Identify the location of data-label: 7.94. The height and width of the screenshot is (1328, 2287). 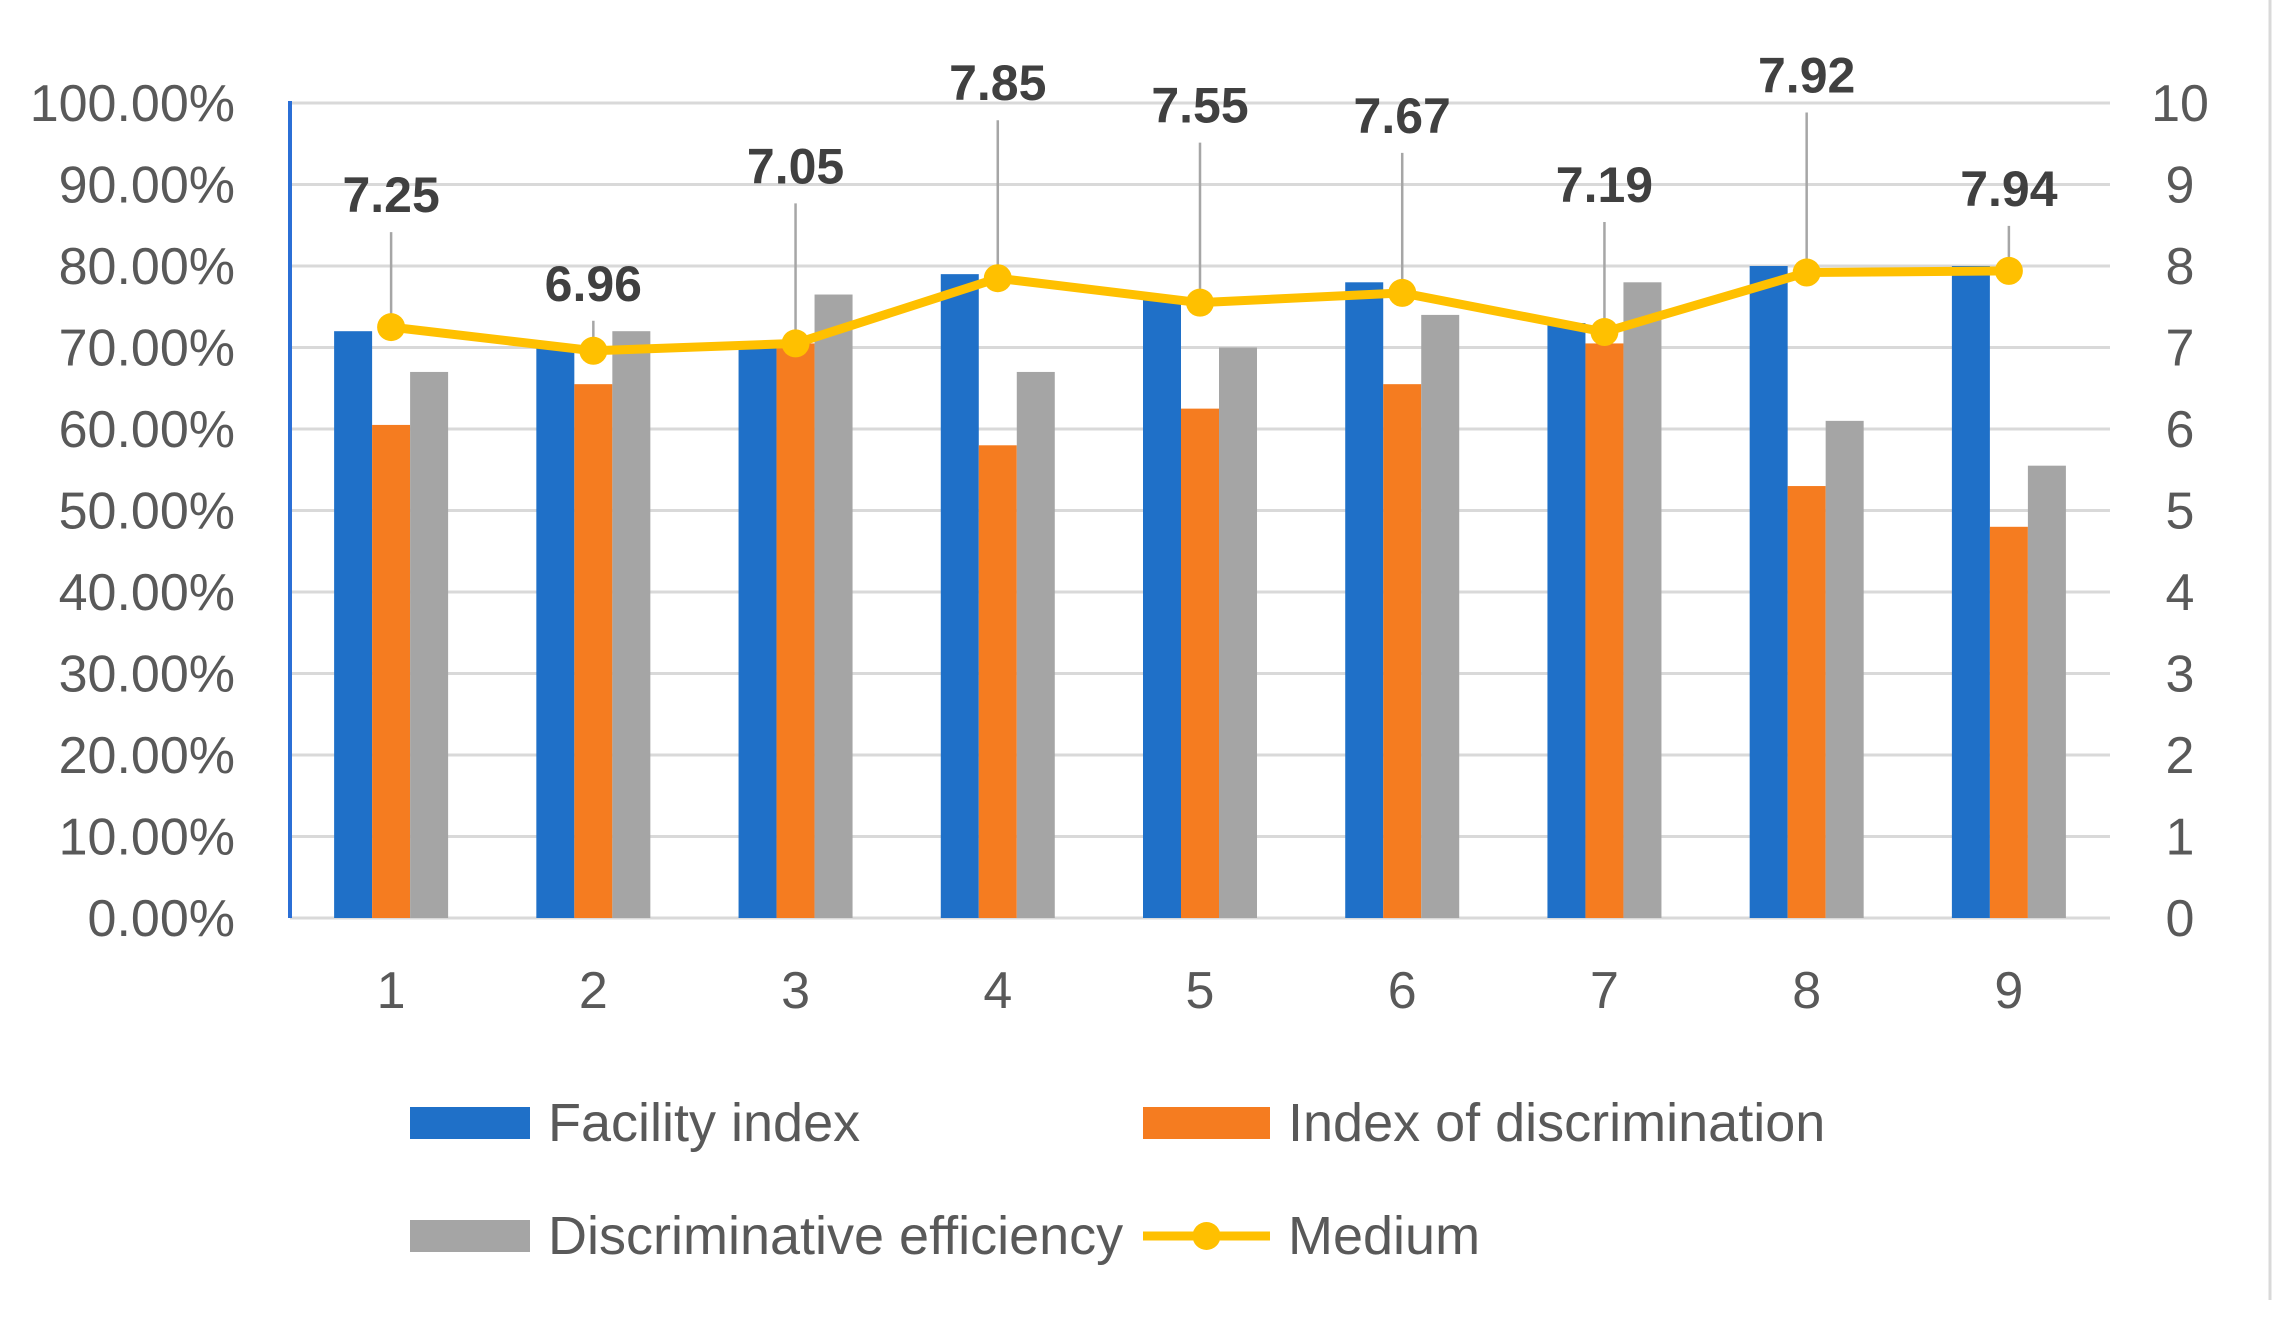
(2009, 189).